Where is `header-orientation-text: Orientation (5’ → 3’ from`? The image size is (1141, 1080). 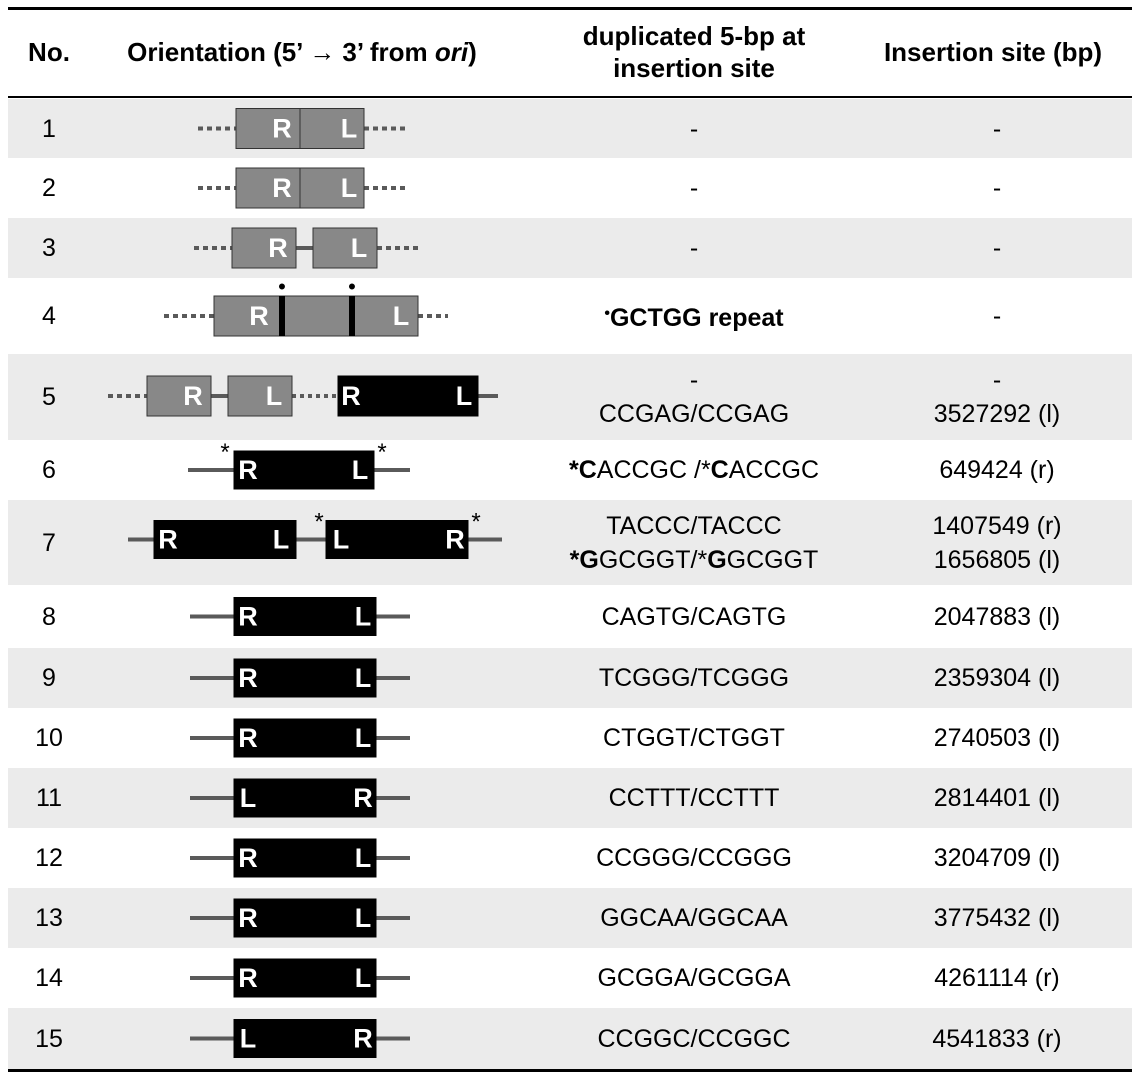 header-orientation-text: Orientation (5’ → 3’ from is located at coordinates (281, 52).